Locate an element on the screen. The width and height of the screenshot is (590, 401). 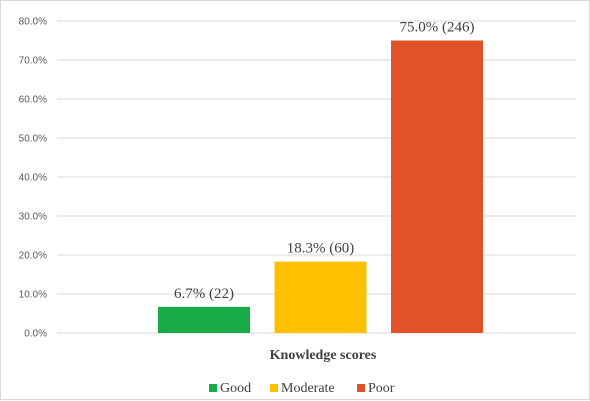
legend-label: Good is located at coordinates (235, 388).